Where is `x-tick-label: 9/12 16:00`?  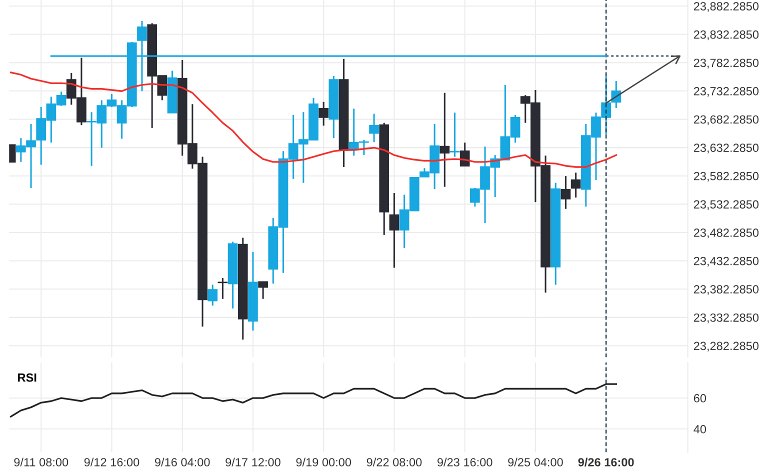
x-tick-label: 9/12 16:00 is located at coordinates (112, 462).